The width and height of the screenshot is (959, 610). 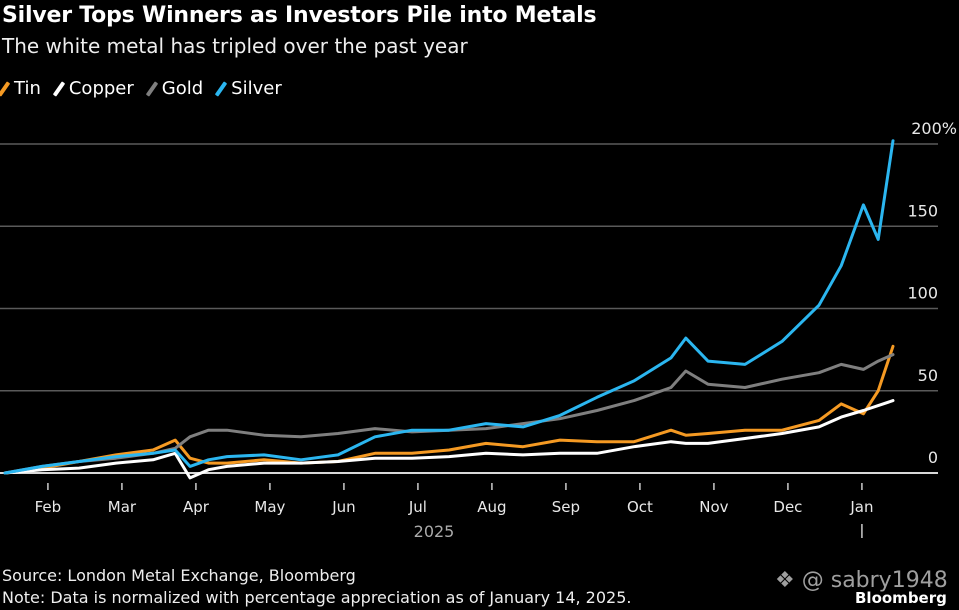 I want to click on x-tick-label: Oct, so click(x=640, y=507).